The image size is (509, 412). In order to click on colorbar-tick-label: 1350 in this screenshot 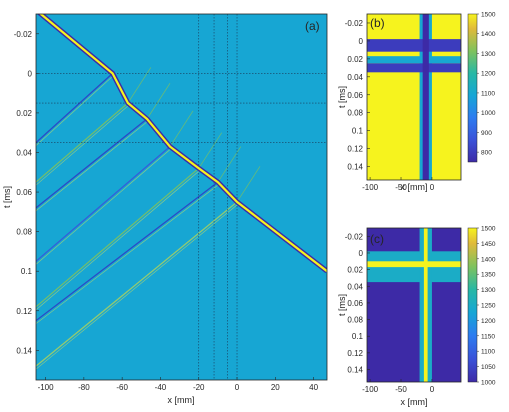, I will do `click(488, 275)`.